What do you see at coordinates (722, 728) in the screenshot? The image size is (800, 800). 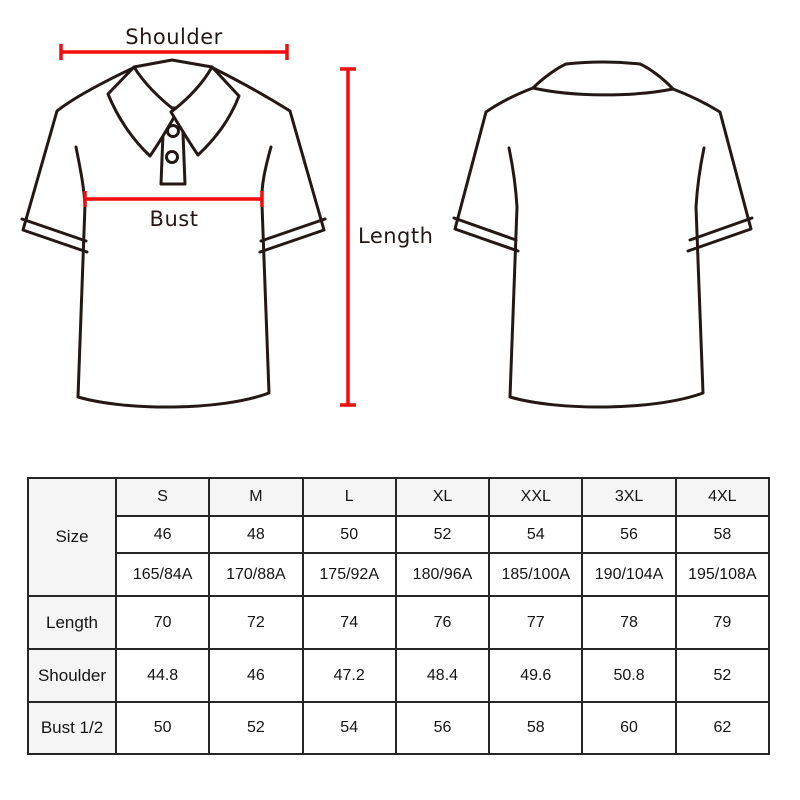 I see `table-cell: 62` at bounding box center [722, 728].